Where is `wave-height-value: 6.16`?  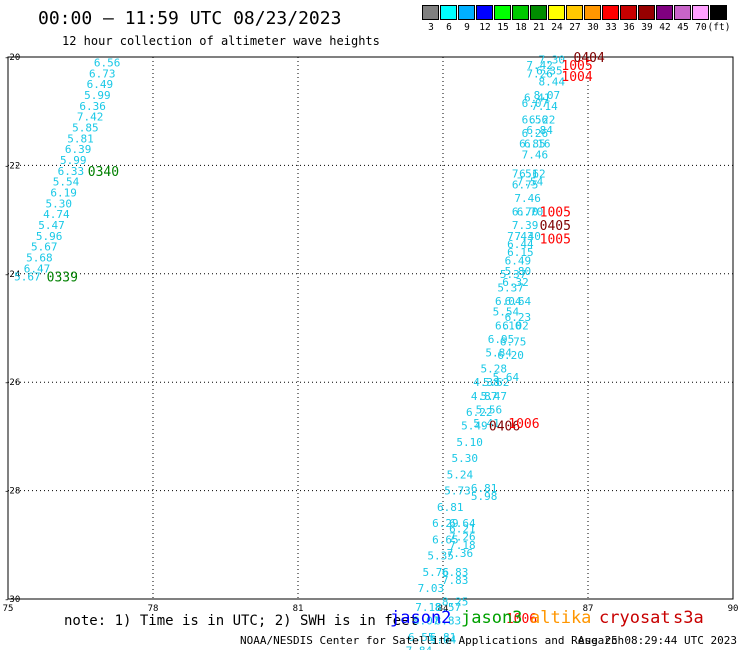 wave-height-value: 6.16 is located at coordinates (537, 144).